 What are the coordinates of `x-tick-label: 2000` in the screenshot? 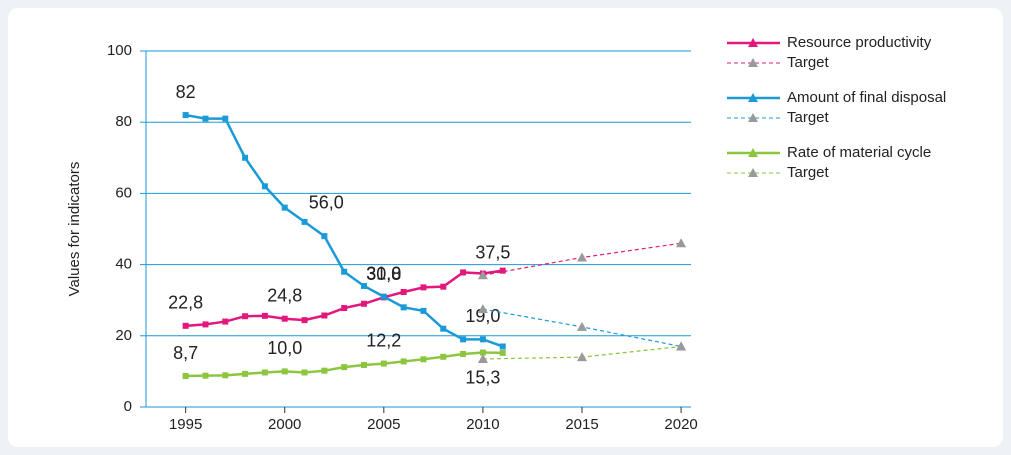 It's located at (284, 424).